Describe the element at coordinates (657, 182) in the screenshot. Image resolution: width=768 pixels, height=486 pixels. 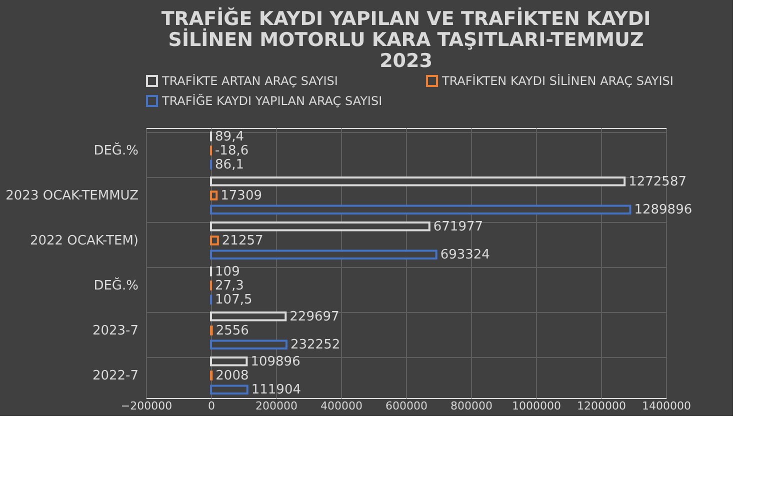
I see `data-label: 1272587` at that location.